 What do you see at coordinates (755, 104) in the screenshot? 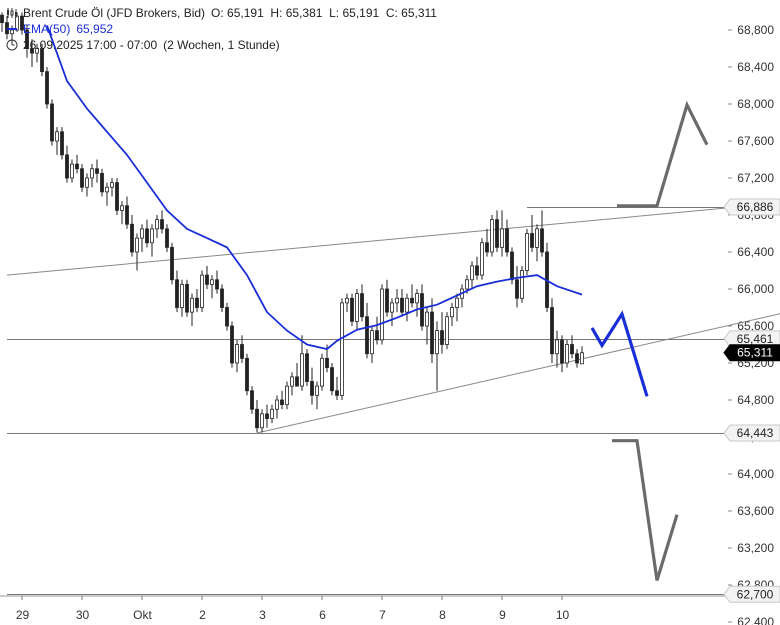
I see `y-tick-label: 68,000` at bounding box center [755, 104].